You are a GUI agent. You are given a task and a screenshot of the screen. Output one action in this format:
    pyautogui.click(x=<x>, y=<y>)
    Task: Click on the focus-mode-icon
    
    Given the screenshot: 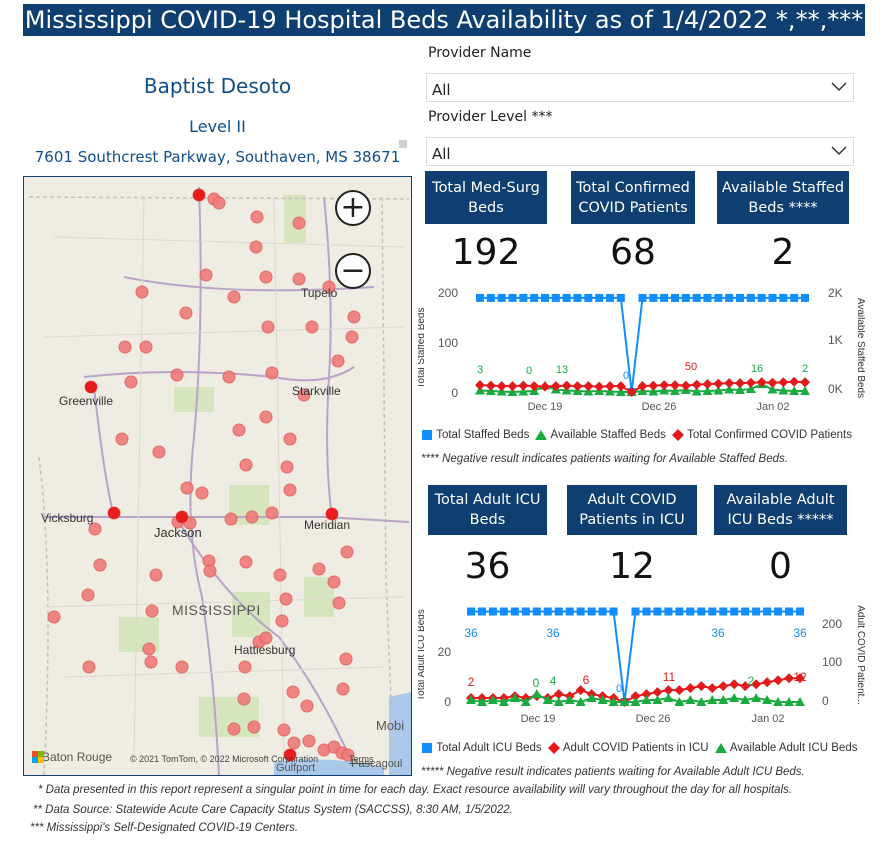 What is the action you would take?
    pyautogui.click(x=403, y=144)
    